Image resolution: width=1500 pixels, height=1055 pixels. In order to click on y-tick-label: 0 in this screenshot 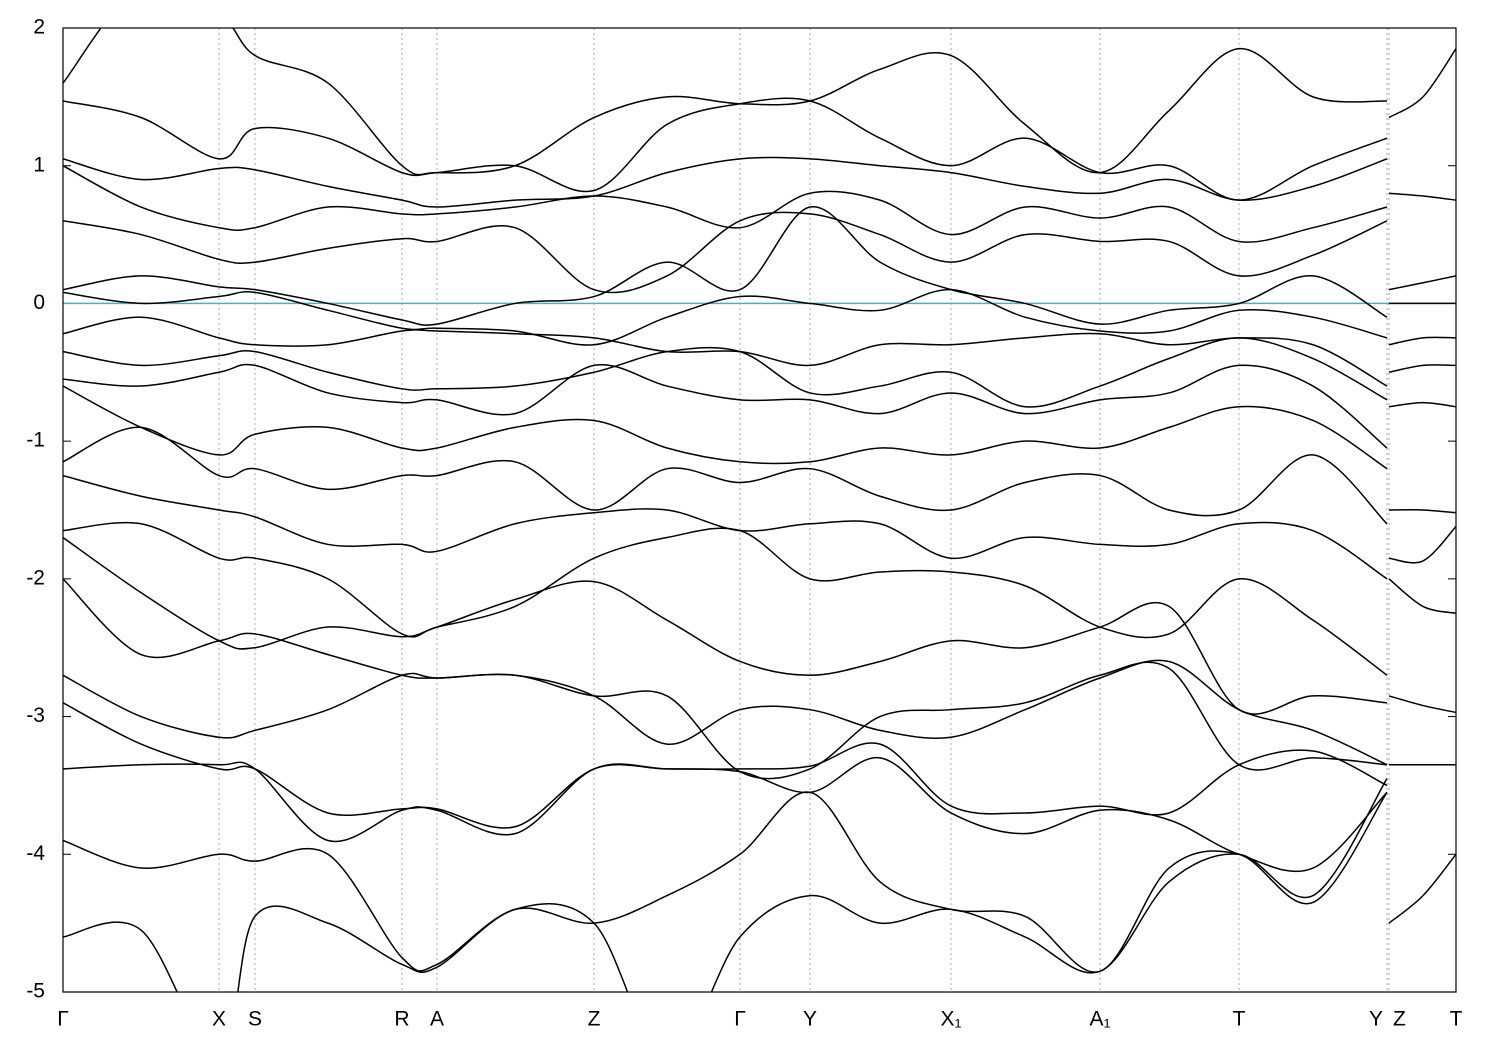, I will do `click(39, 302)`.